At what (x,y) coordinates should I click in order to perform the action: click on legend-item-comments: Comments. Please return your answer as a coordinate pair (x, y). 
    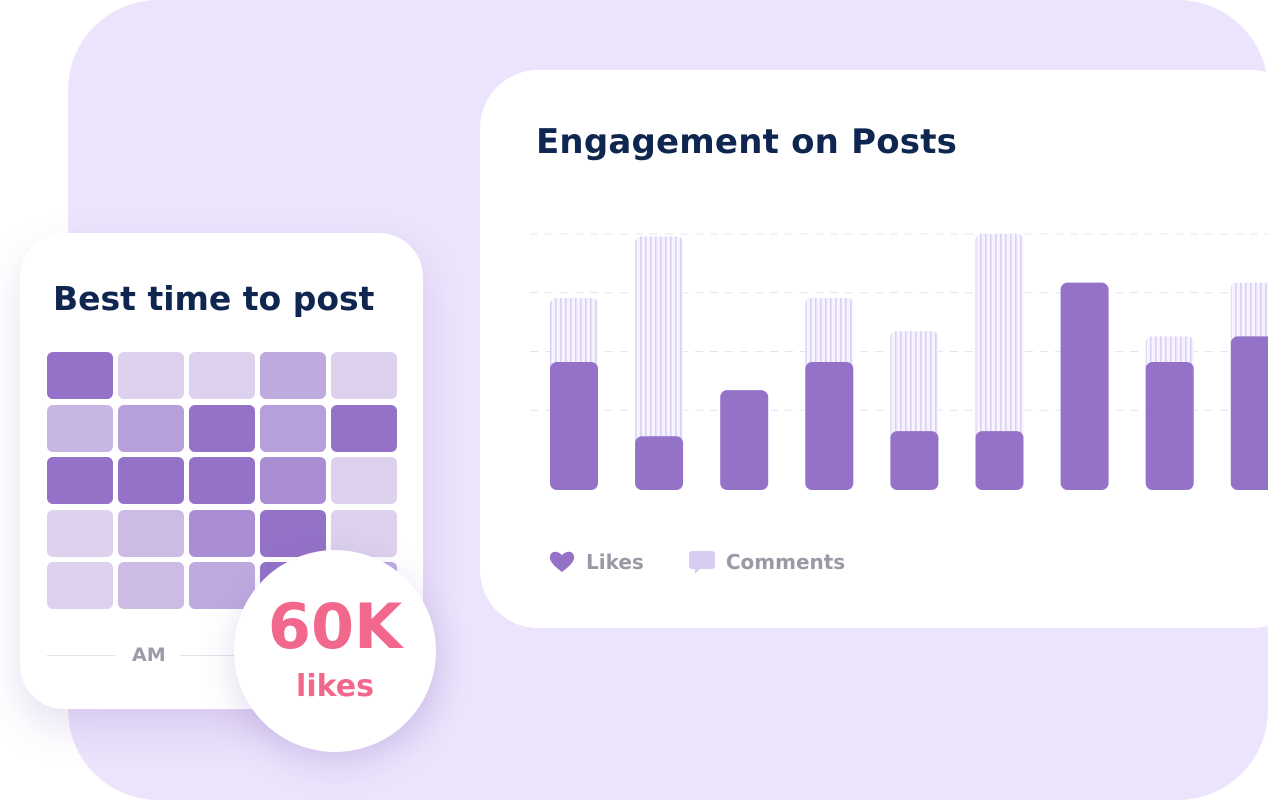
    Looking at the image, I should click on (766, 562).